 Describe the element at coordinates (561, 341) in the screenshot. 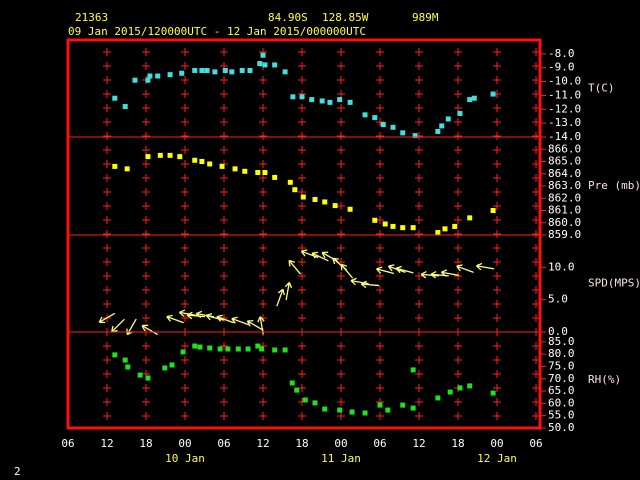

I see `y-tick-label: 85.0` at that location.